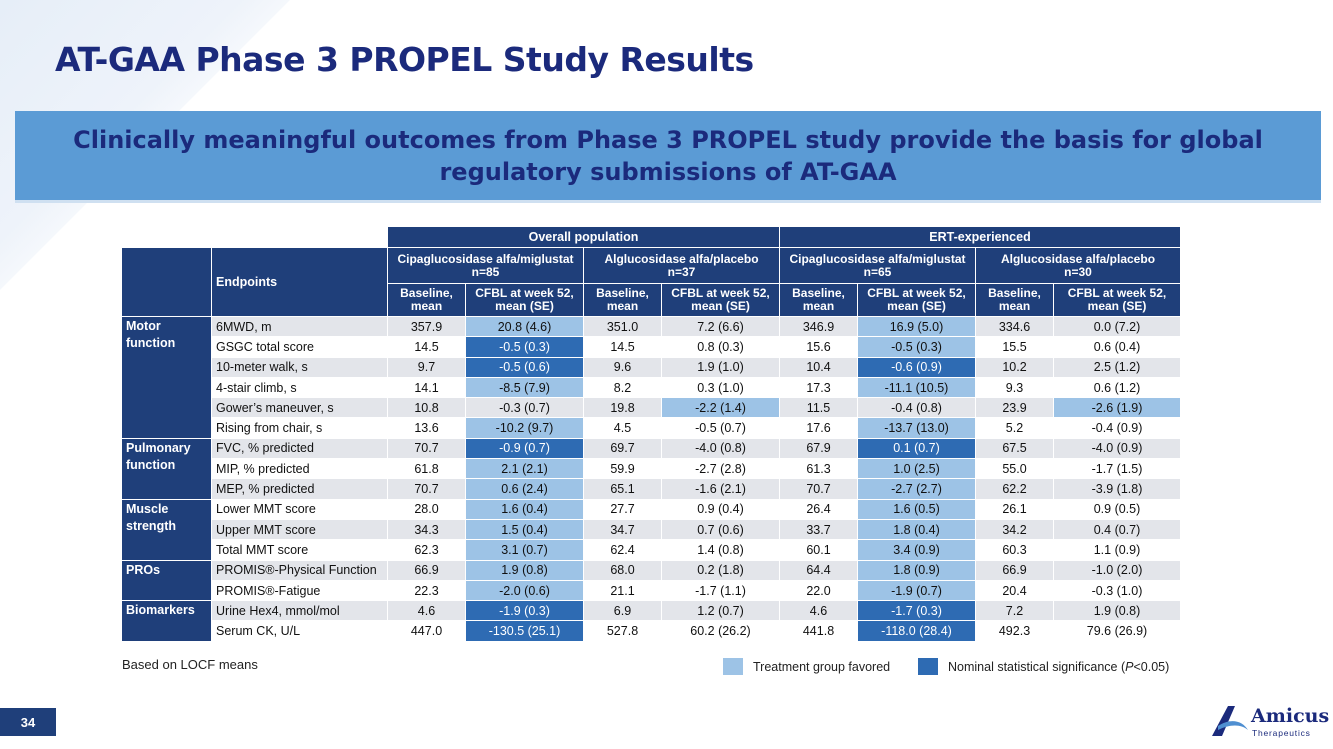  I want to click on baseline-cell: 34.2, so click(1014, 529).